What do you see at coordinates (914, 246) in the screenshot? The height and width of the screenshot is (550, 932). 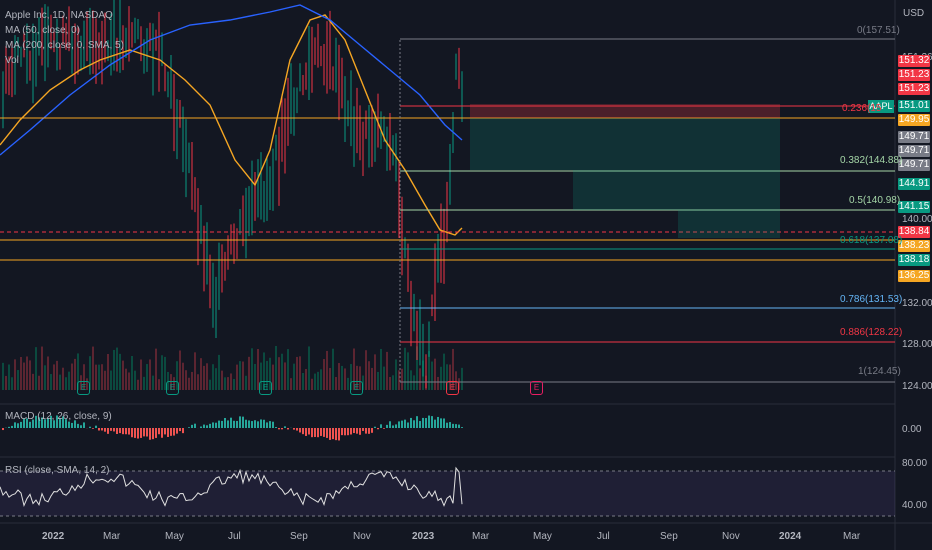 I see `price-tag: 138.23` at bounding box center [914, 246].